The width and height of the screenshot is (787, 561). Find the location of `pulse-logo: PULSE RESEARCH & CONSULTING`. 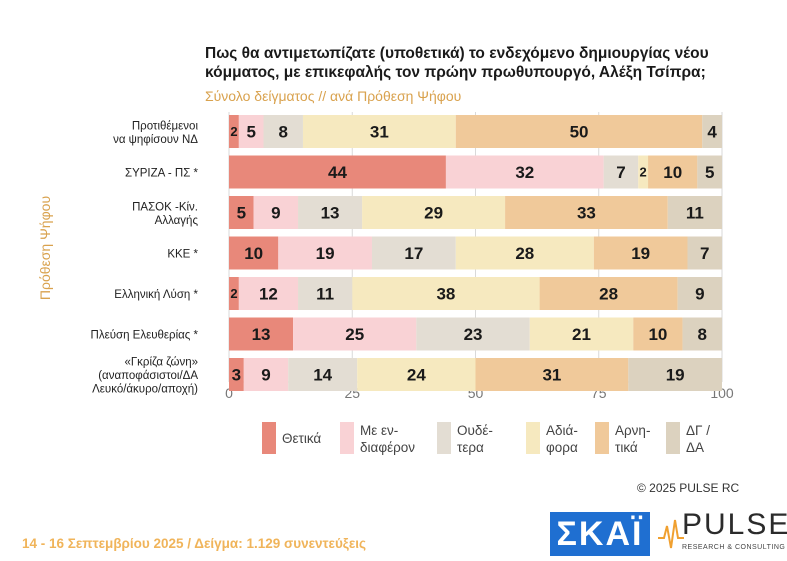

pulse-logo: PULSE RESEARCH & CONSULTING is located at coordinates (722, 533).